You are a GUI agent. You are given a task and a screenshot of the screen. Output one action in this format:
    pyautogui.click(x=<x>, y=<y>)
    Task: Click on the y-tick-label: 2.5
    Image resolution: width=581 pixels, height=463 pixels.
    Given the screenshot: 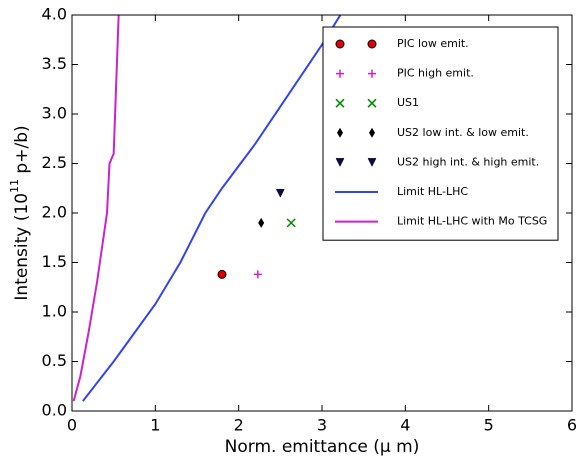 What is the action you would take?
    pyautogui.click(x=54, y=162)
    